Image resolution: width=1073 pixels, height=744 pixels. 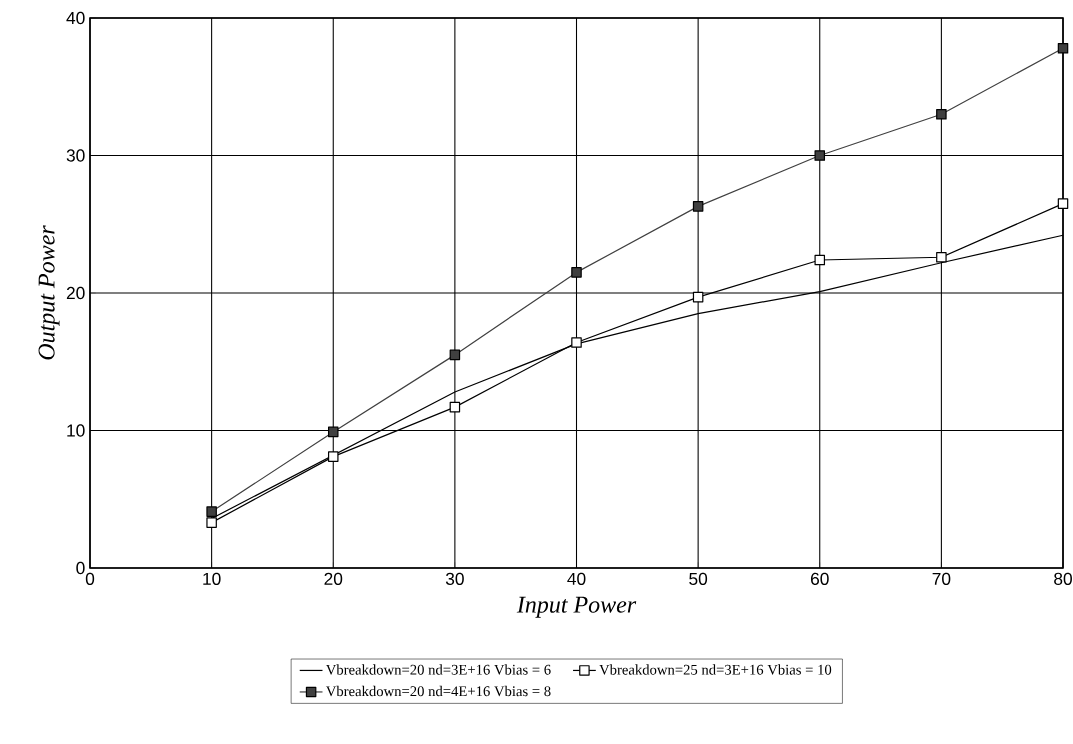 What do you see at coordinates (438, 669) in the screenshot?
I see `legend-label: Vbreakdown=20 nd=3E+16 Vbias = 6` at bounding box center [438, 669].